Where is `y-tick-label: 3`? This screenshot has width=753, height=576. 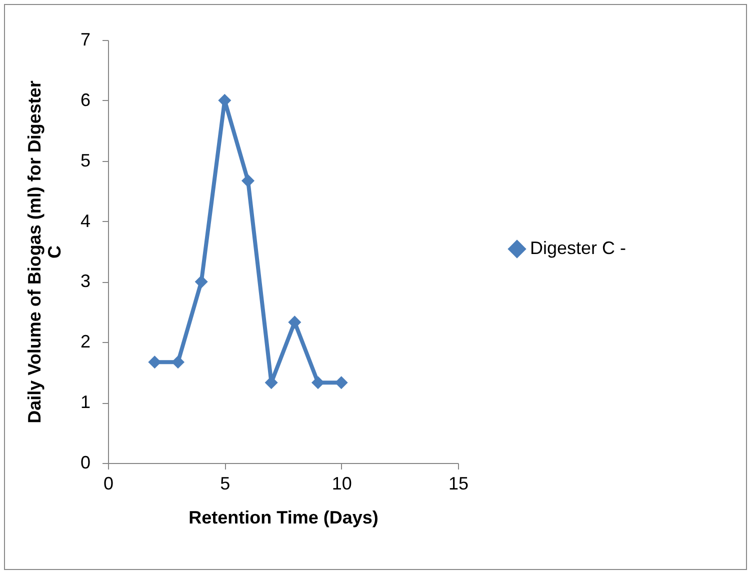
y-tick-label: 3 is located at coordinates (85, 281).